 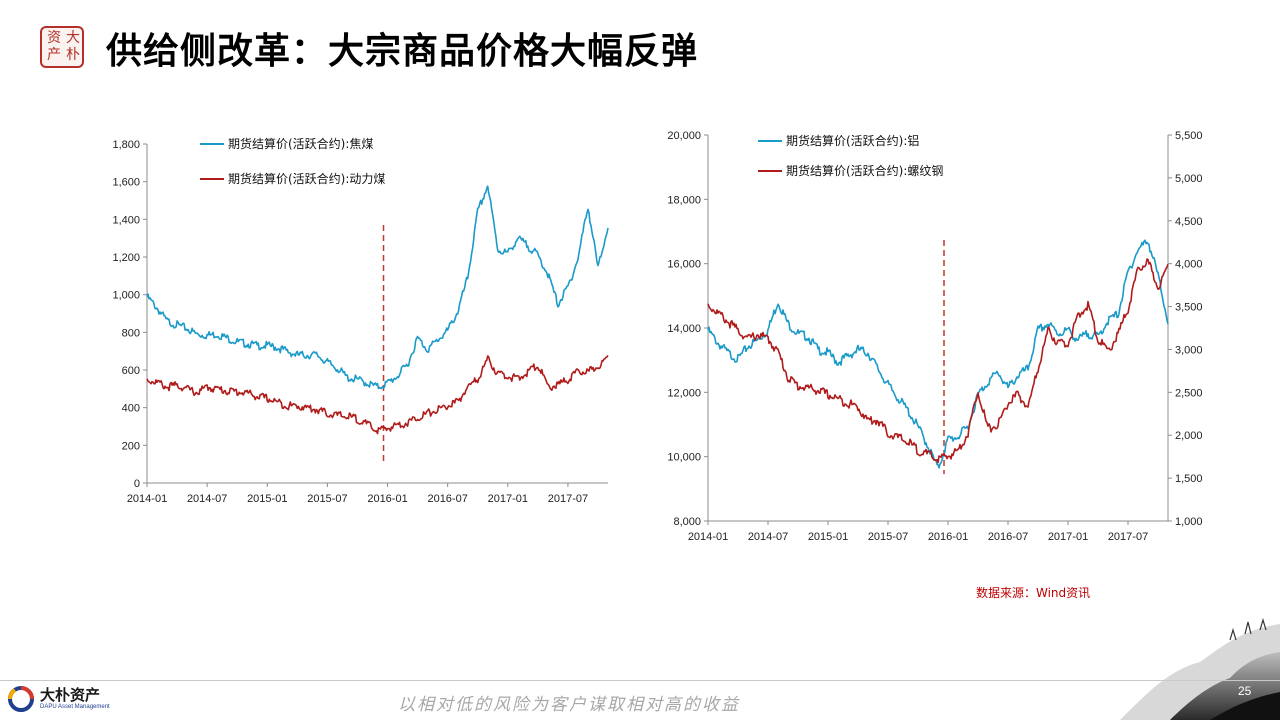 I want to click on seal-char: 产, so click(x=54, y=55).